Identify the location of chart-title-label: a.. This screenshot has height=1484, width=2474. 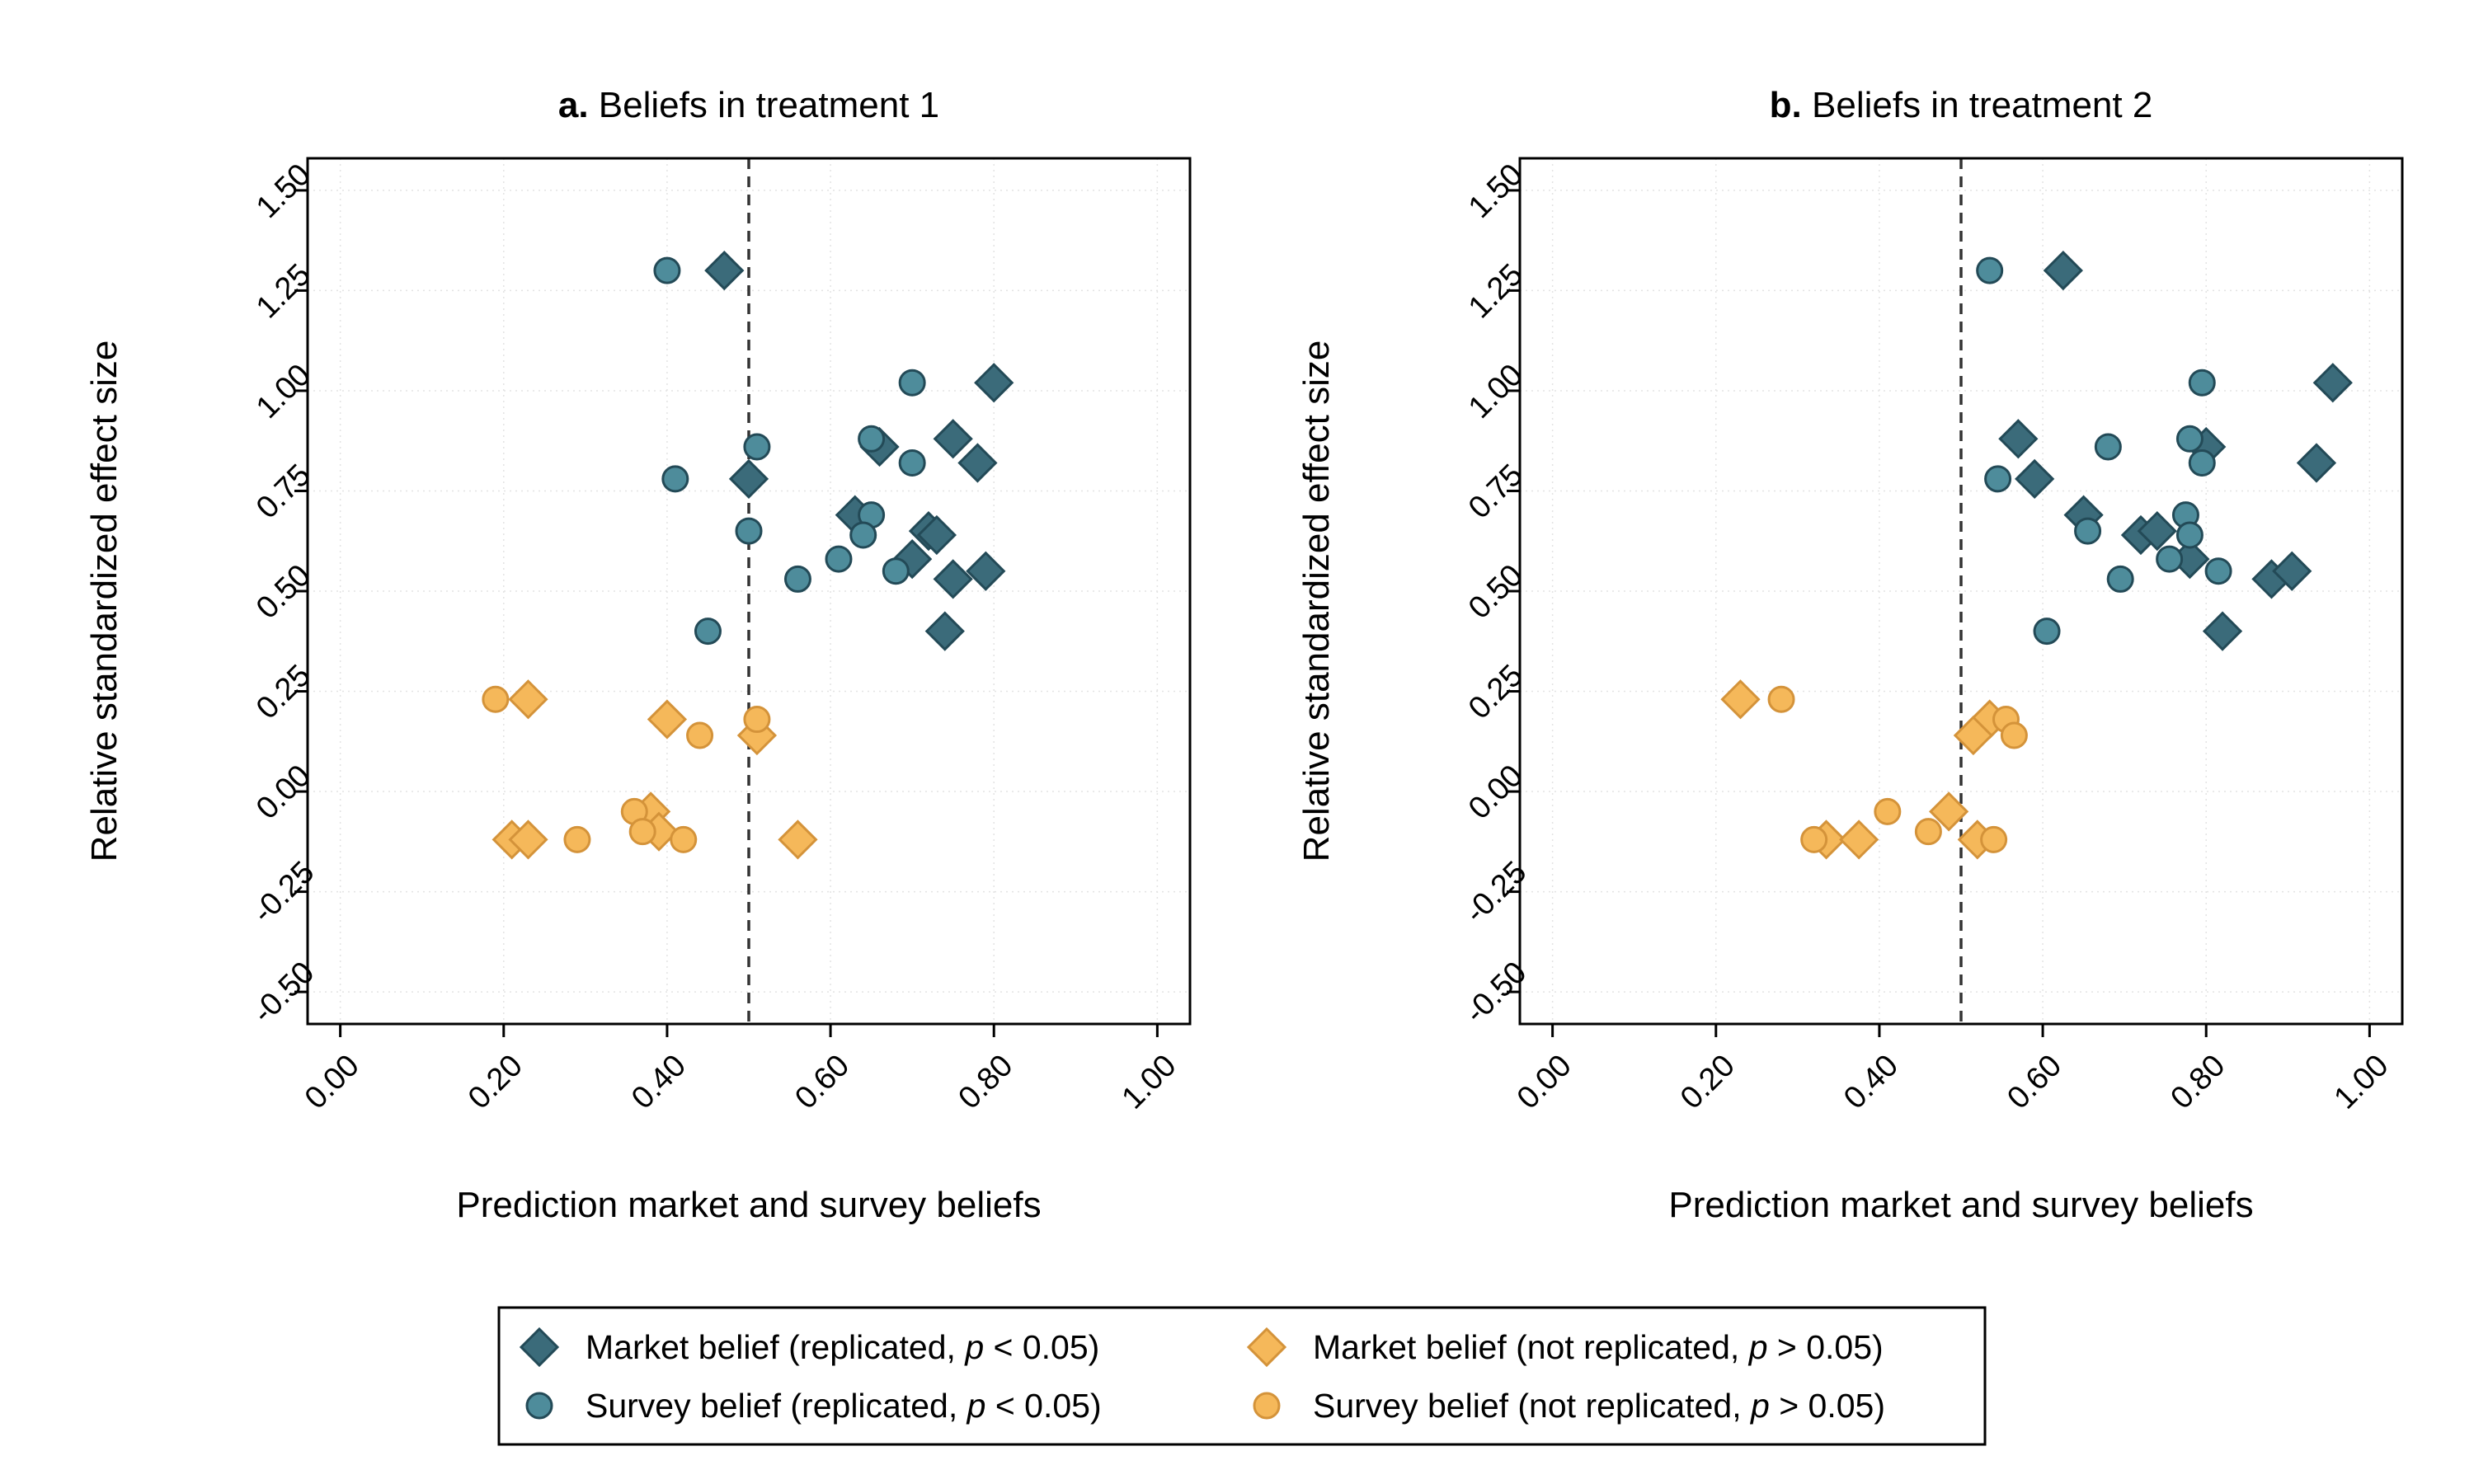
(573, 105).